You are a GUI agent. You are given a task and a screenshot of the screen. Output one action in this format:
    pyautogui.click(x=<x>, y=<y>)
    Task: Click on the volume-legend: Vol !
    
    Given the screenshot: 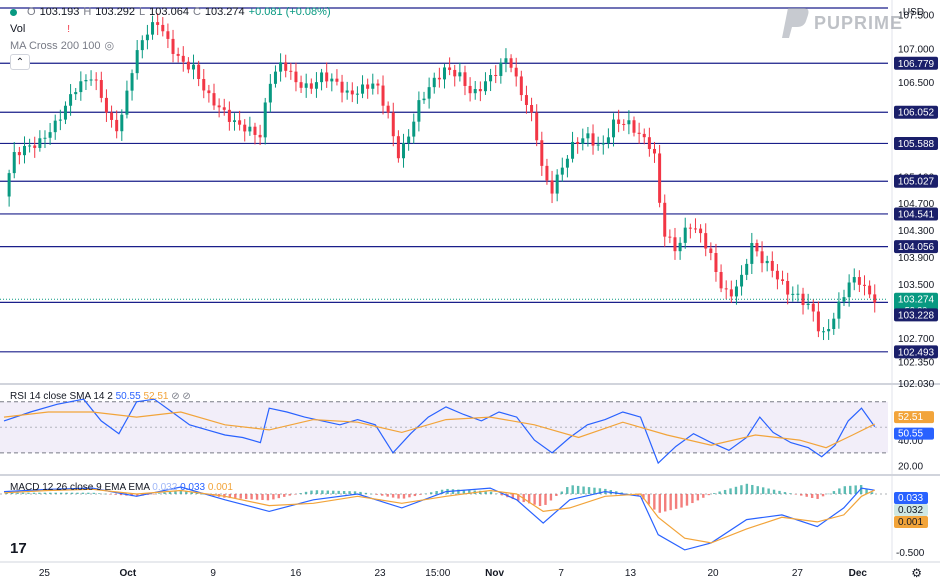 What is the action you would take?
    pyautogui.click(x=40, y=29)
    